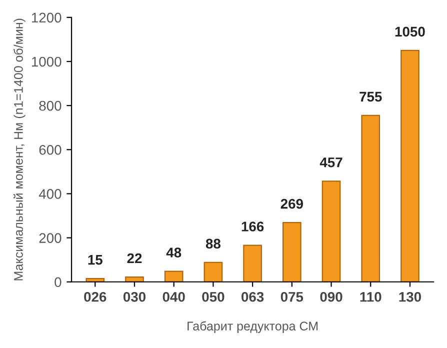 The height and width of the screenshot is (348, 447). Describe the element at coordinates (47, 17) in the screenshot. I see `y-tick-label: 1200` at that location.